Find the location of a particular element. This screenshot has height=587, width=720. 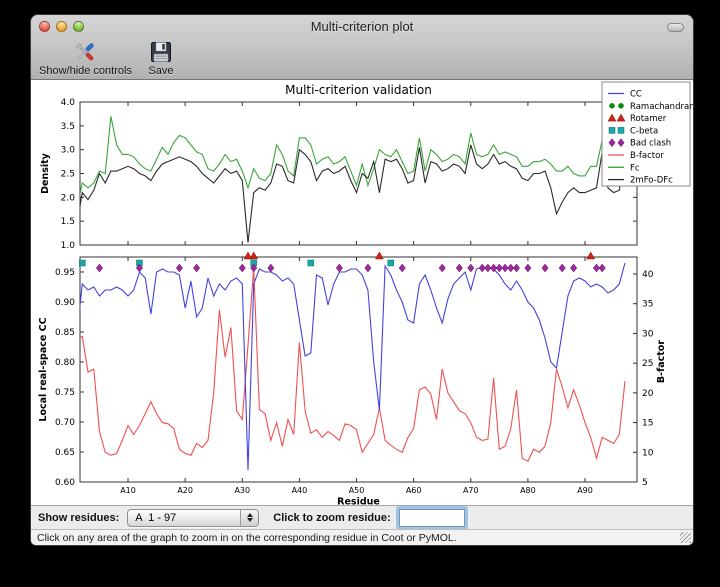

save-icon is located at coordinates (160, 52).